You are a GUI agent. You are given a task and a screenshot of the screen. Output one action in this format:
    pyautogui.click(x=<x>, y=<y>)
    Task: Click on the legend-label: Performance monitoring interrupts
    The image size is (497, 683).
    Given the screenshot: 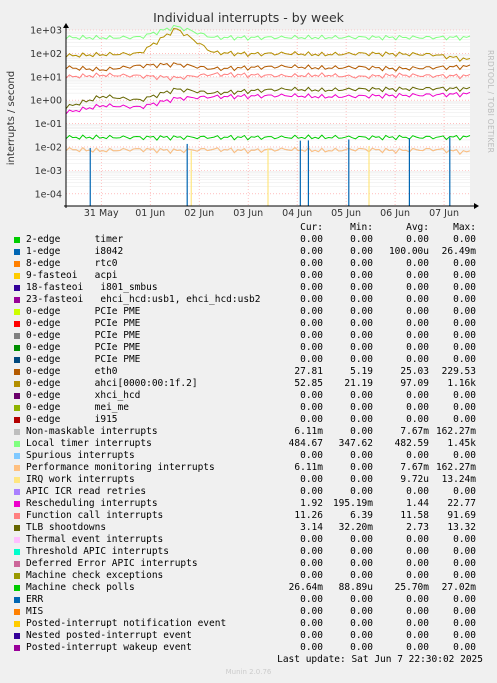 What is the action you would take?
    pyautogui.click(x=120, y=467)
    